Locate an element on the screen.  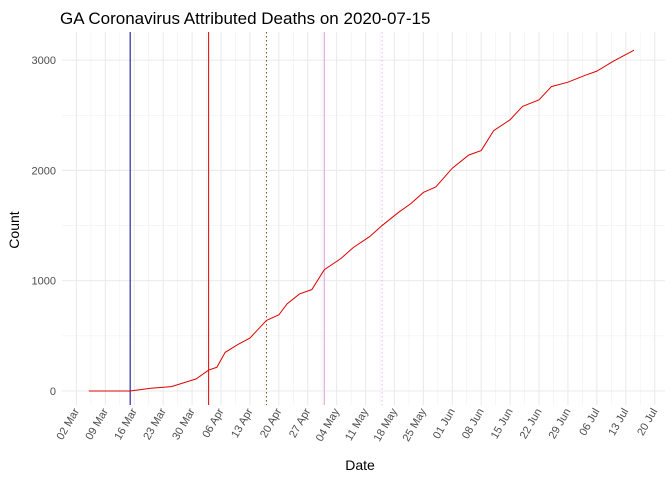
x-tick-label: 11 May is located at coordinates (357, 424).